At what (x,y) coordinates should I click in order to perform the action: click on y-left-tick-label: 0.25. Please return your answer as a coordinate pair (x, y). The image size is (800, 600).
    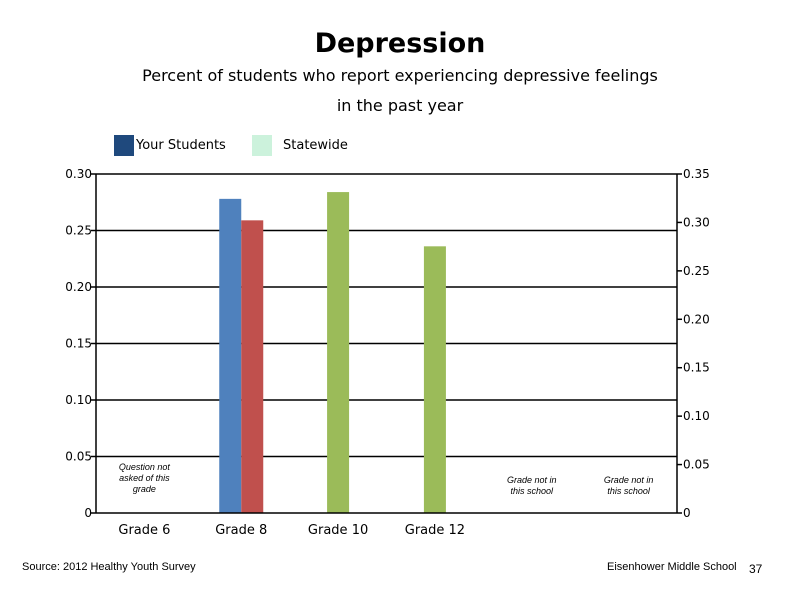
    Looking at the image, I should click on (78, 231).